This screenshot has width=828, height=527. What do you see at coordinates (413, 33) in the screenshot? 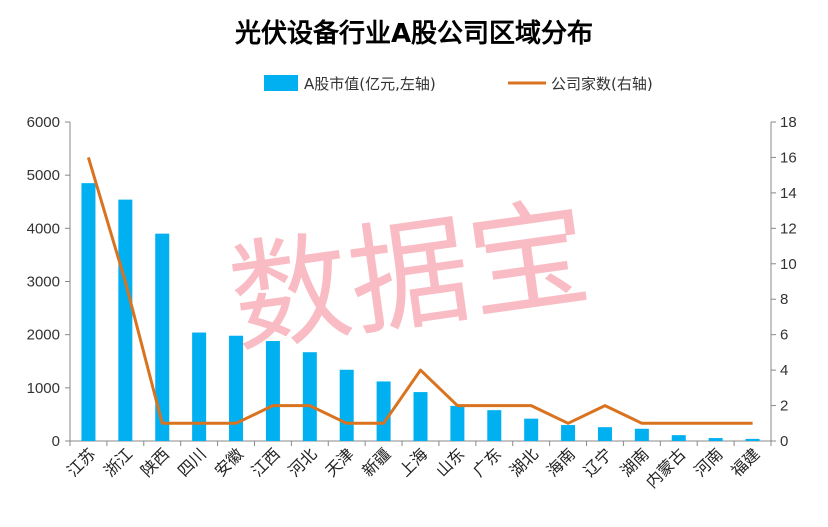
I see `chart-title: 光伏设备行业A股公司区域分布` at bounding box center [413, 33].